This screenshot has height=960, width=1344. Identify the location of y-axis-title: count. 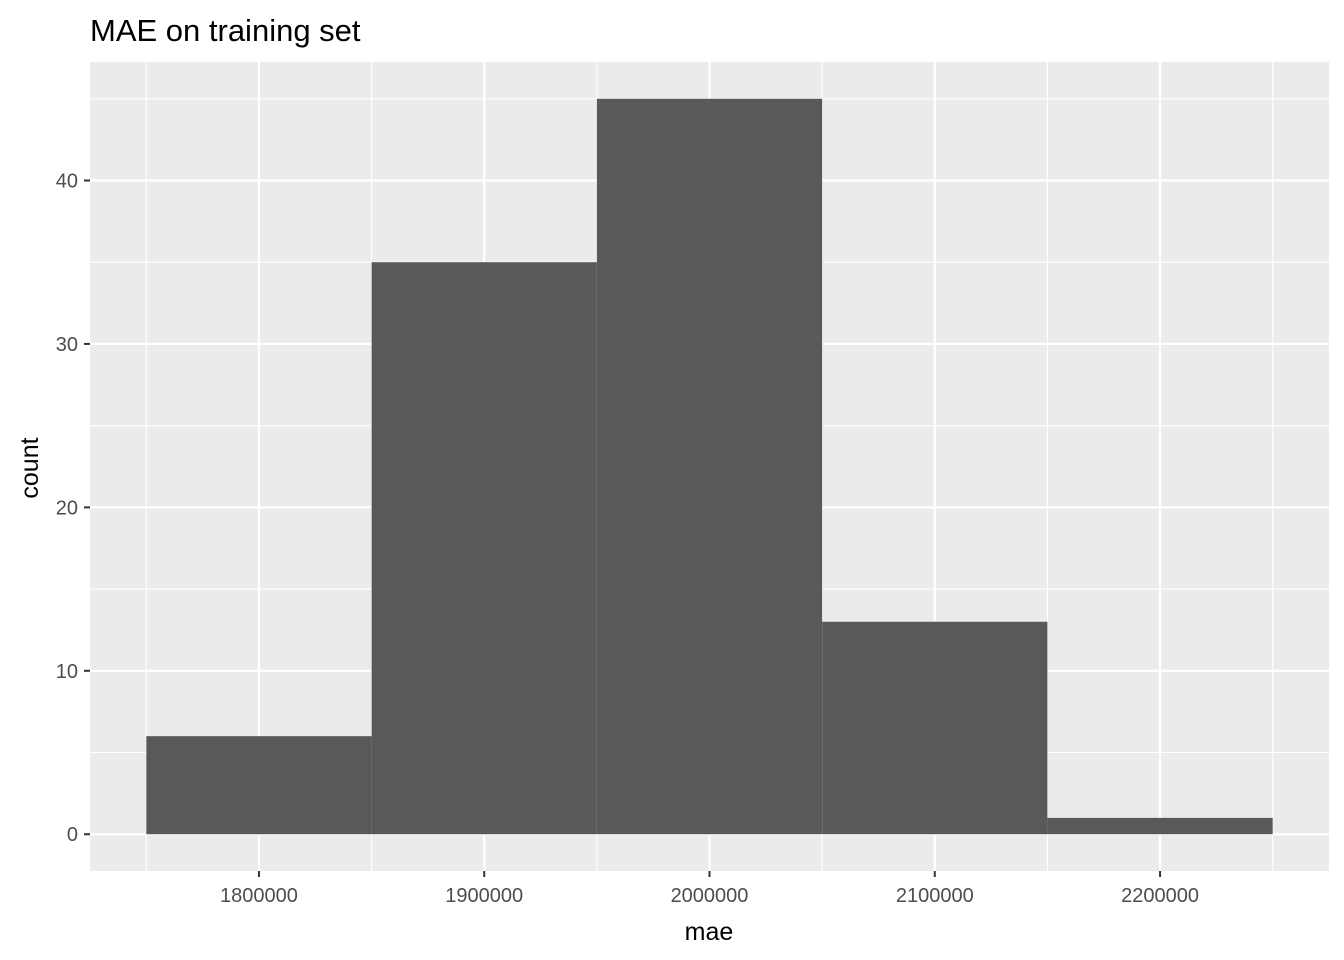
(30, 467).